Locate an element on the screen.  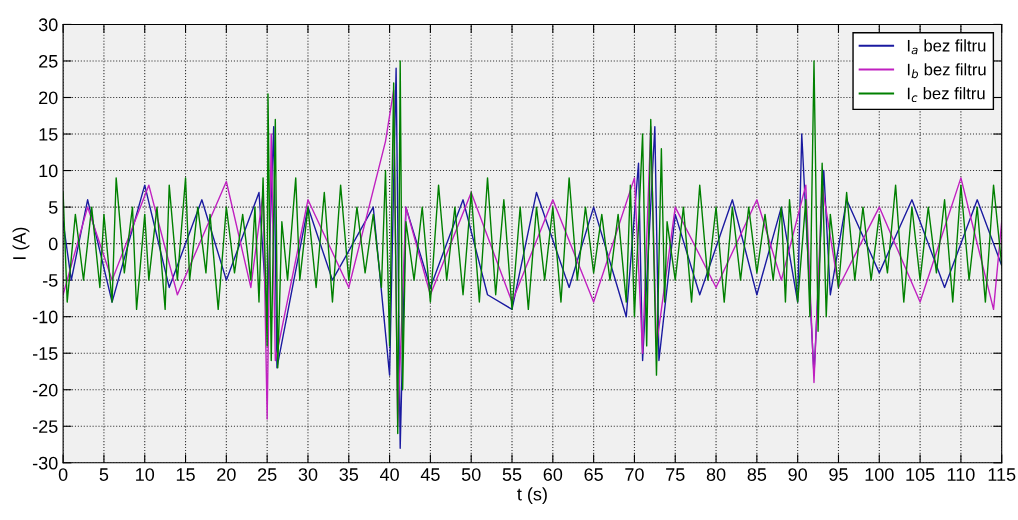
x-tick-label: 80 is located at coordinates (716, 474).